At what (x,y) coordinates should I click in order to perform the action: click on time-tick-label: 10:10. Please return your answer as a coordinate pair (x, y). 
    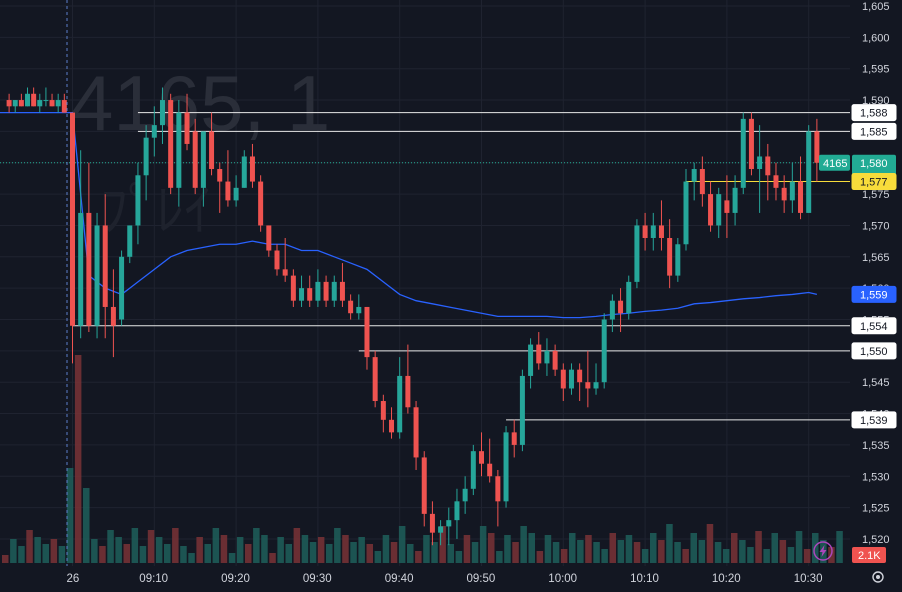
    Looking at the image, I should click on (644, 579).